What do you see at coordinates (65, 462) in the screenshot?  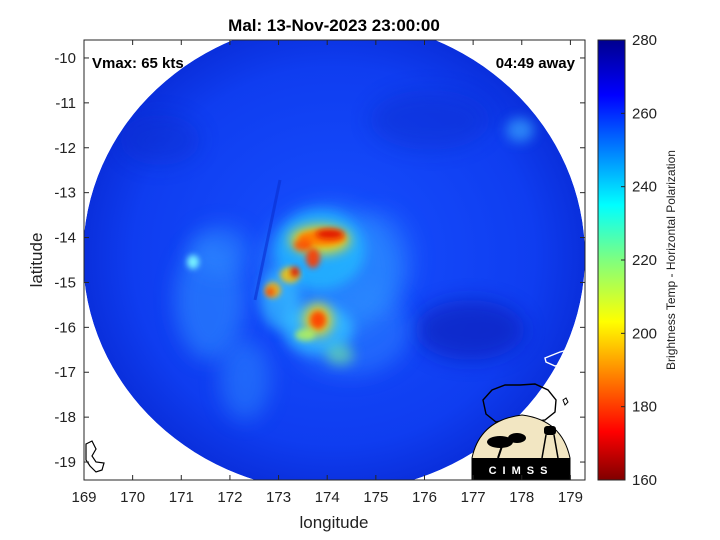 I see `y-tick-label: -19` at bounding box center [65, 462].